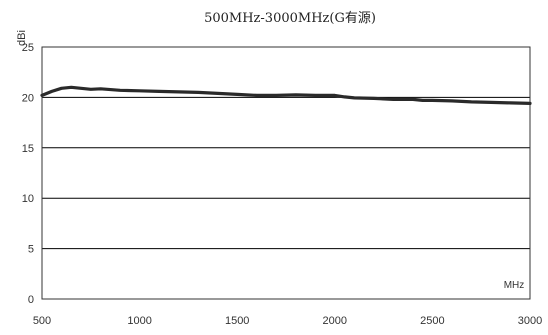  Describe the element at coordinates (28, 174) in the screenshot. I see `y-tick-labels: 0 5 10 15 20 25` at that location.